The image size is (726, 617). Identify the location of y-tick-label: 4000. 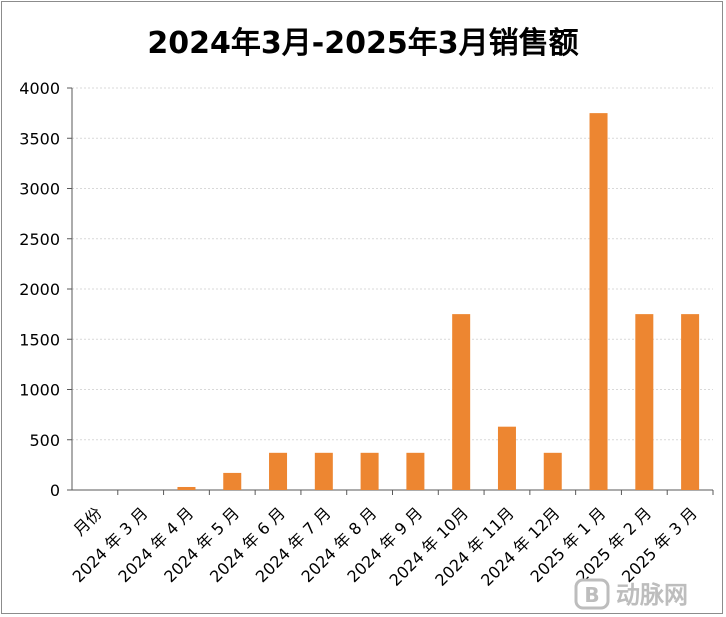
(39, 88).